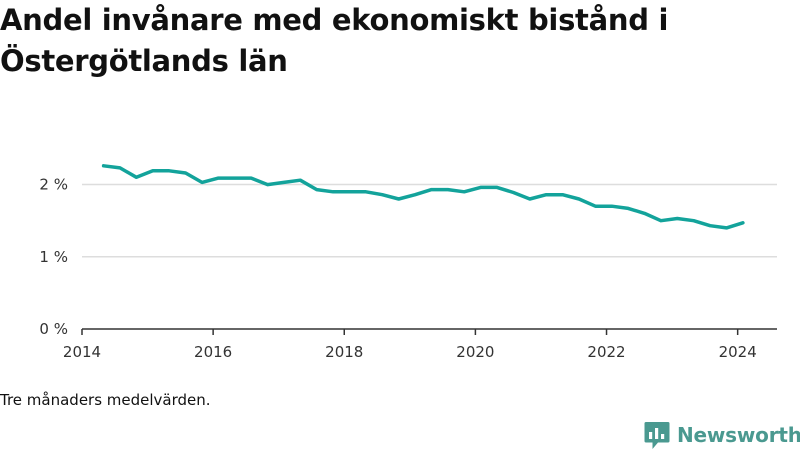 Image resolution: width=800 pixels, height=450 pixels. I want to click on gridlines, so click(429, 220).